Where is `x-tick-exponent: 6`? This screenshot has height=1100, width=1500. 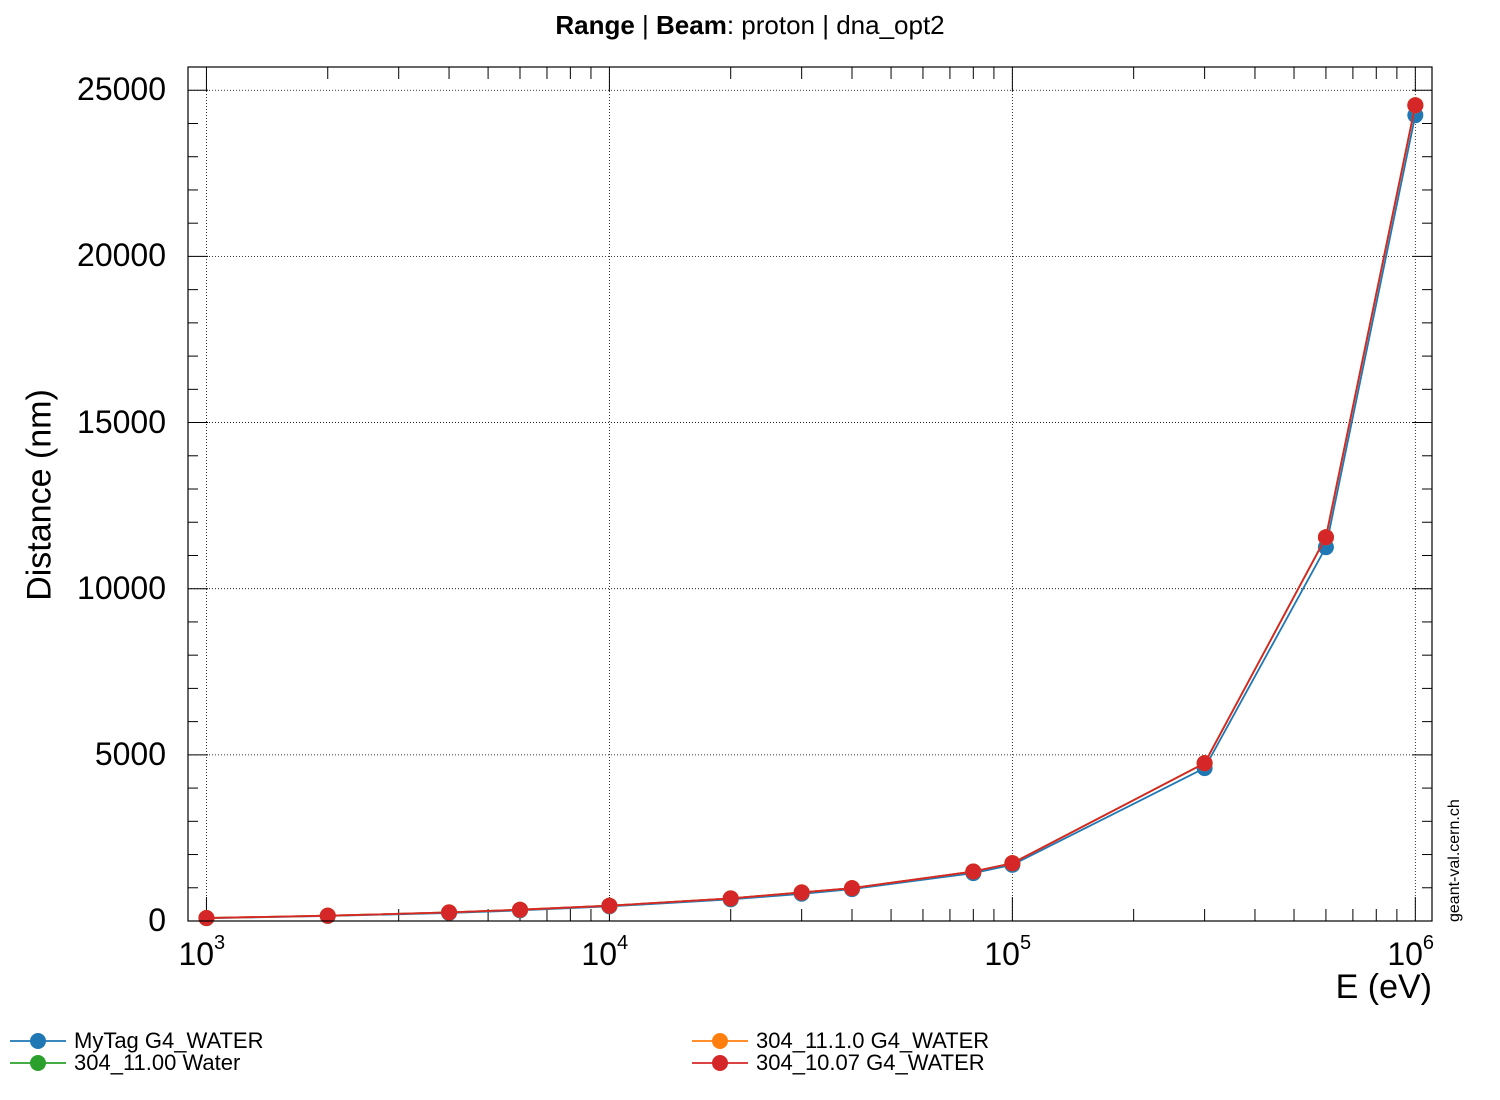 x-tick-exponent: 6 is located at coordinates (1428, 943).